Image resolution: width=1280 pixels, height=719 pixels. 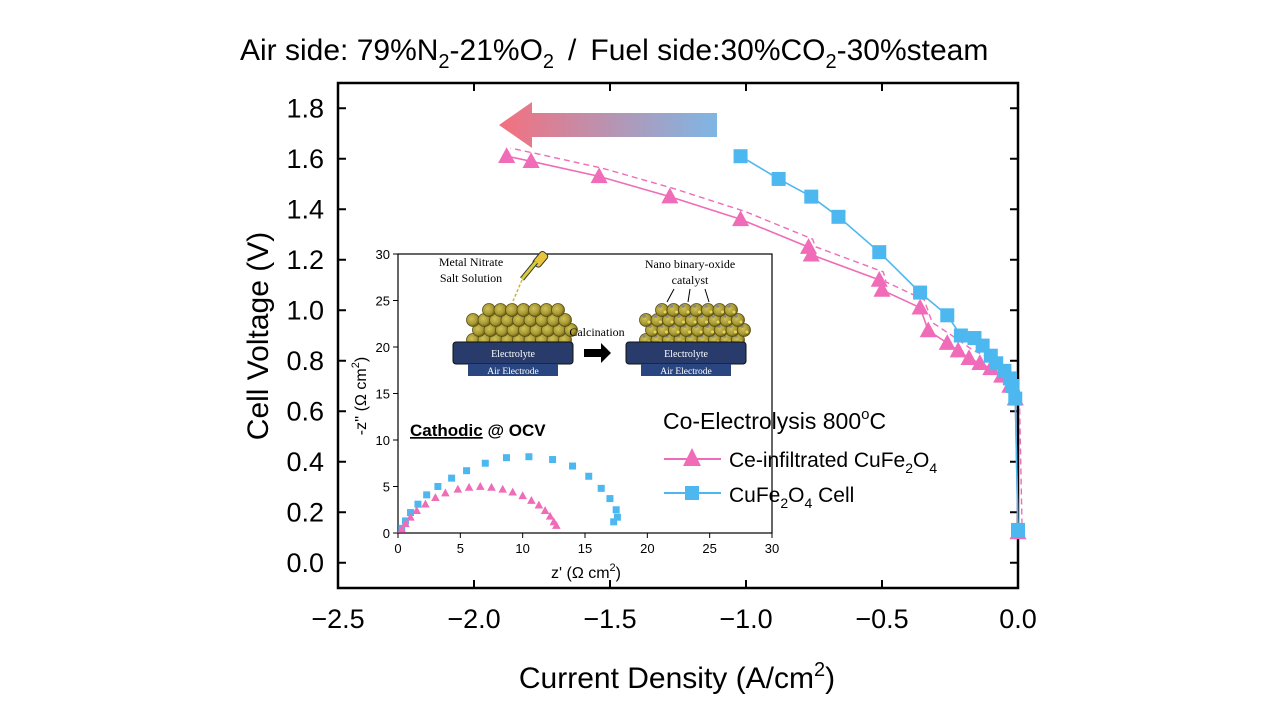 What do you see at coordinates (305, 512) in the screenshot?
I see `y-tick-label: 0.2` at bounding box center [305, 512].